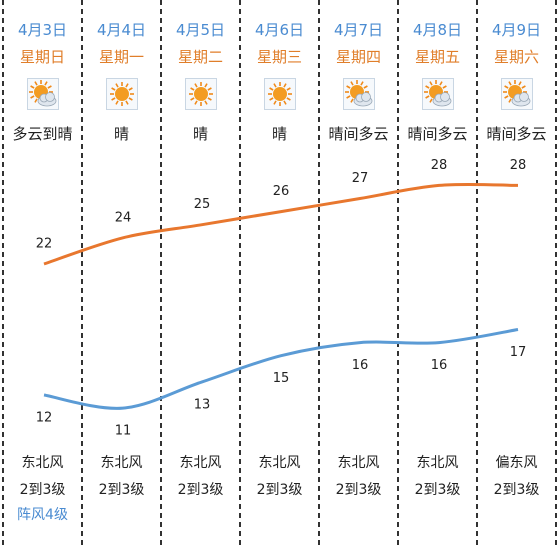 The height and width of the screenshot is (547, 559). Describe the element at coordinates (516, 30) in the screenshot. I see `day-date: 4月9日` at that location.